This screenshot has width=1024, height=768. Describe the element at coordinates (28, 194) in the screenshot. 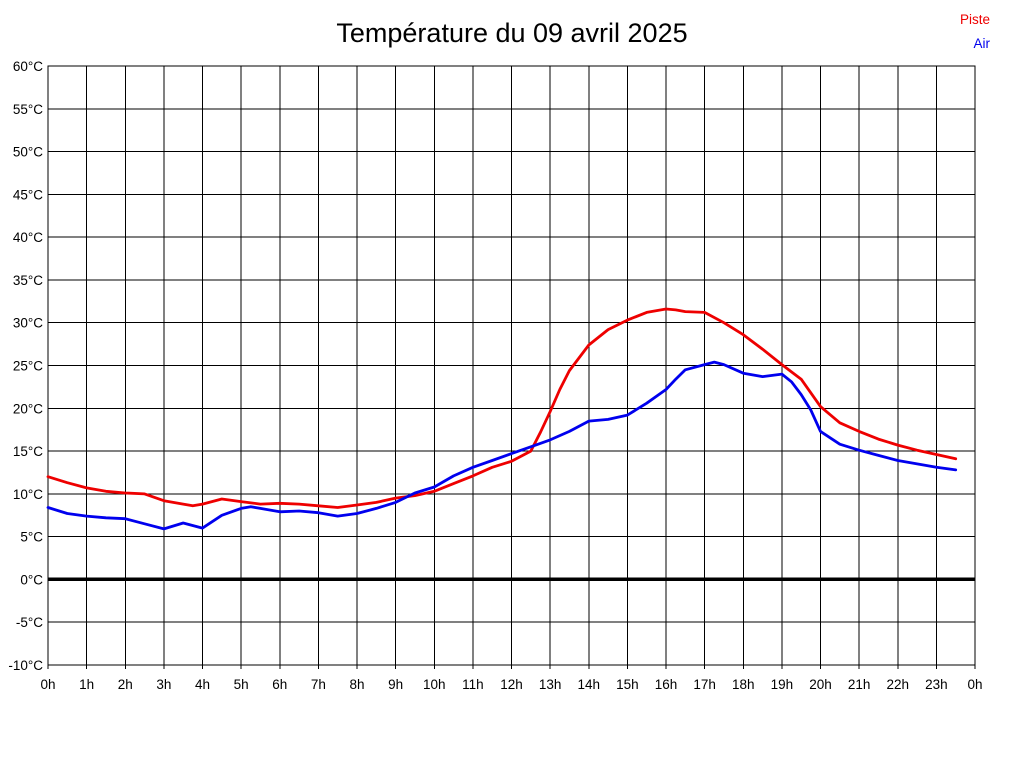

I see `svg-text: 45°C` at that location.